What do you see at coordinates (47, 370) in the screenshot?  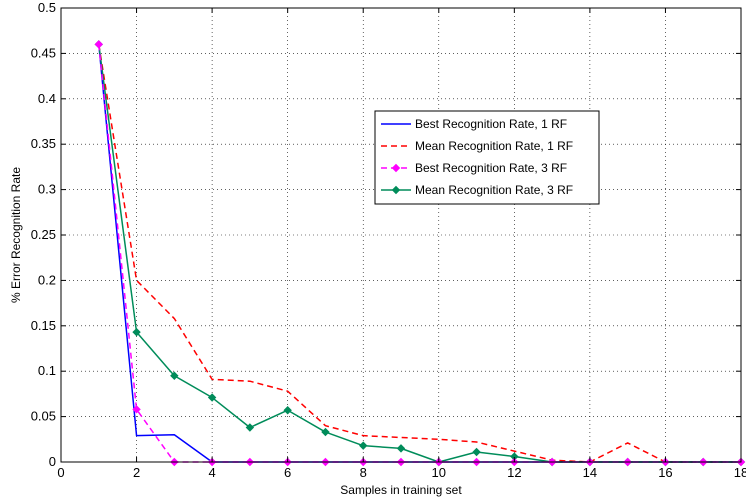 I see `y-tick-label: 0.1` at bounding box center [47, 370].